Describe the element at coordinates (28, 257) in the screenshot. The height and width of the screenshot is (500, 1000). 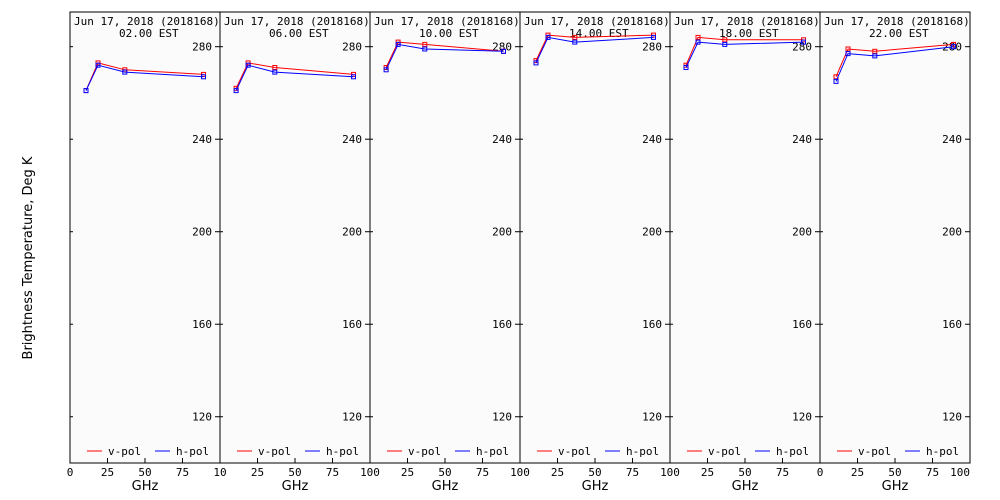
I see `y-axis-title: Brightness Temperature, Deg K` at that location.